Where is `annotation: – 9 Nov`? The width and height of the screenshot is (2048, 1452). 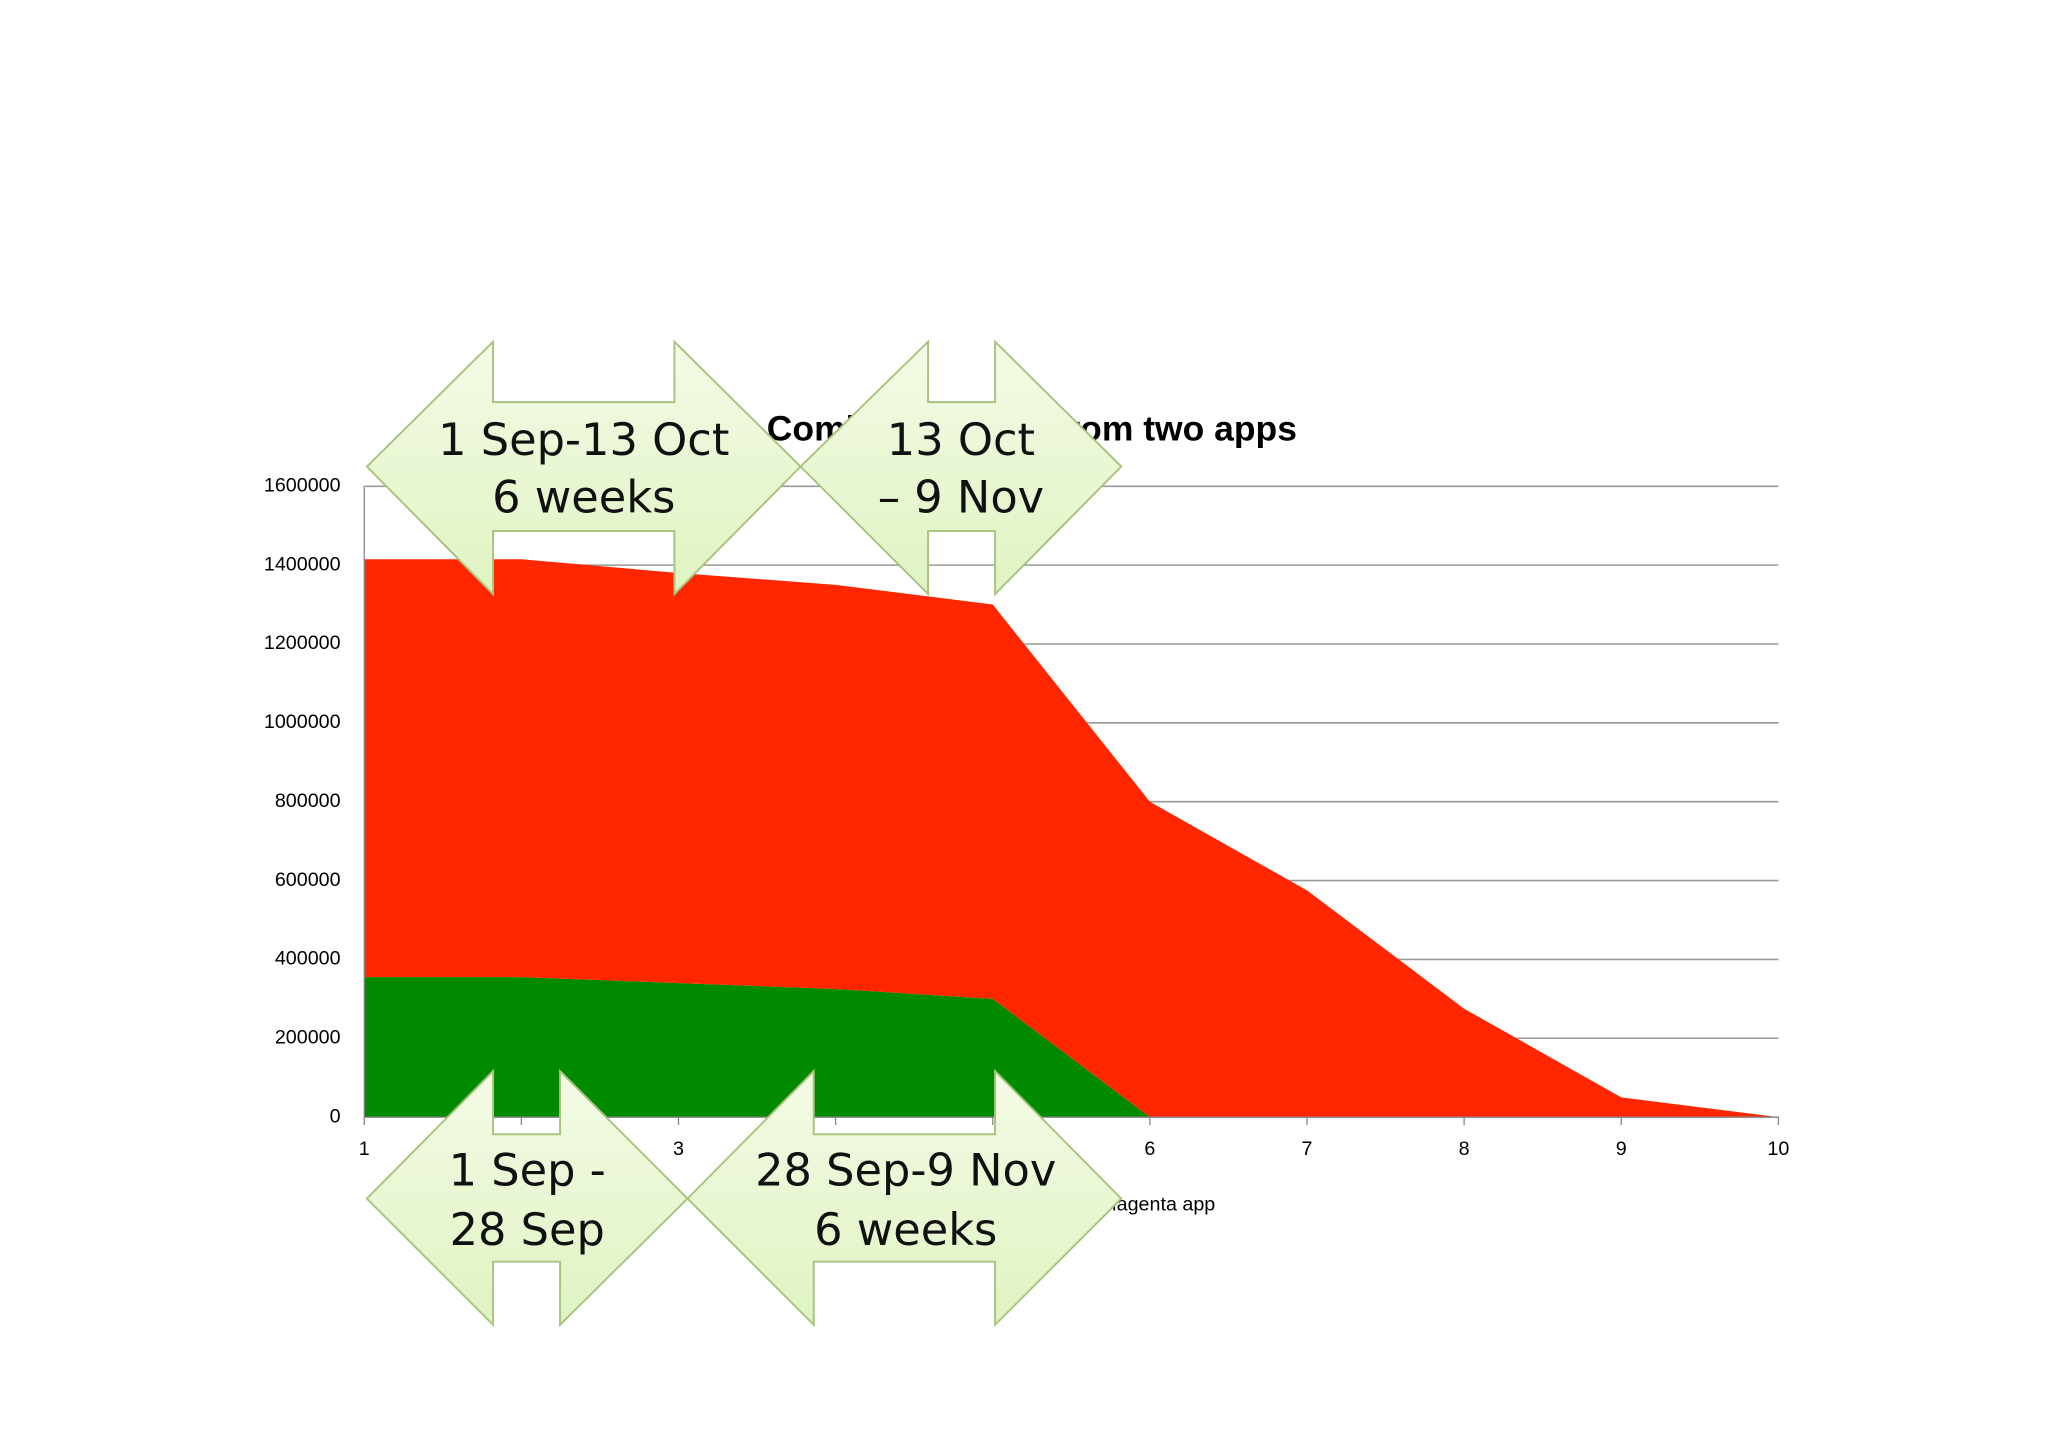
annotation: – 9 Nov is located at coordinates (961, 498).